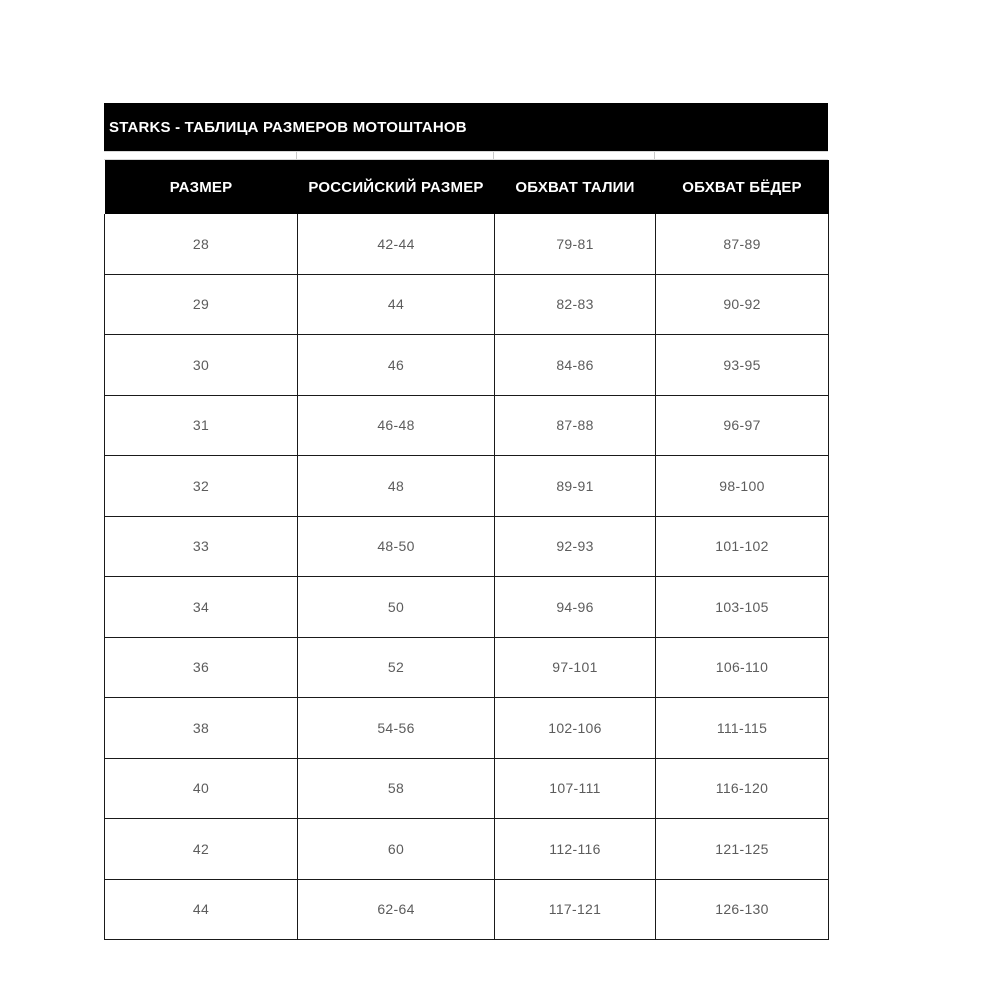 This screenshot has height=1000, width=1000. Describe the element at coordinates (742, 187) in the screenshot. I see `column-header-hips: ОБХВАТ БЁДЕР` at that location.